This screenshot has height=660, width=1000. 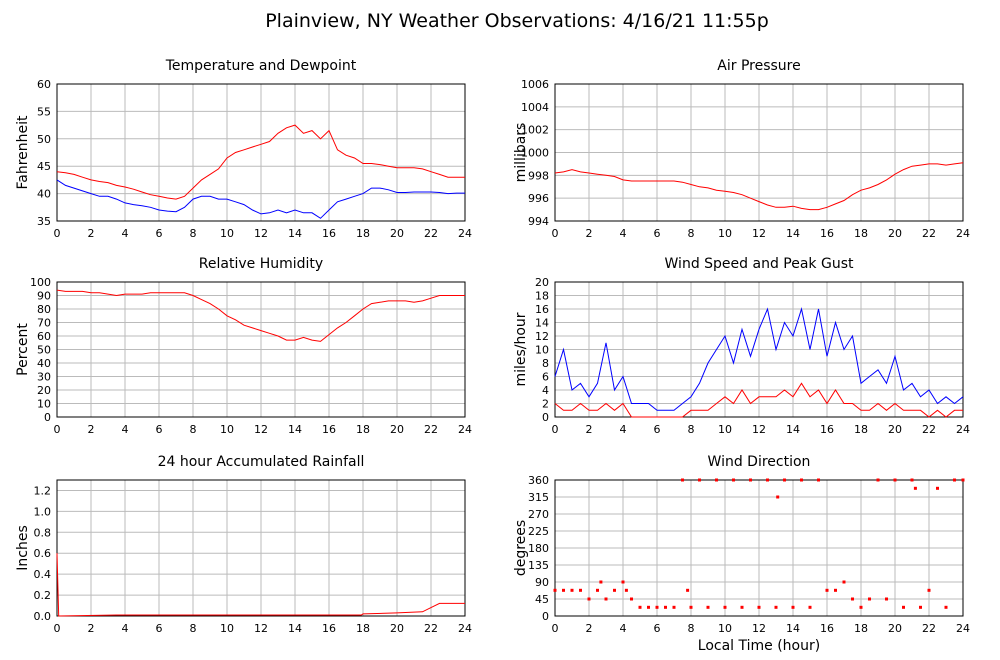 I want to click on y-tick-label: 2, so click(x=545, y=404).